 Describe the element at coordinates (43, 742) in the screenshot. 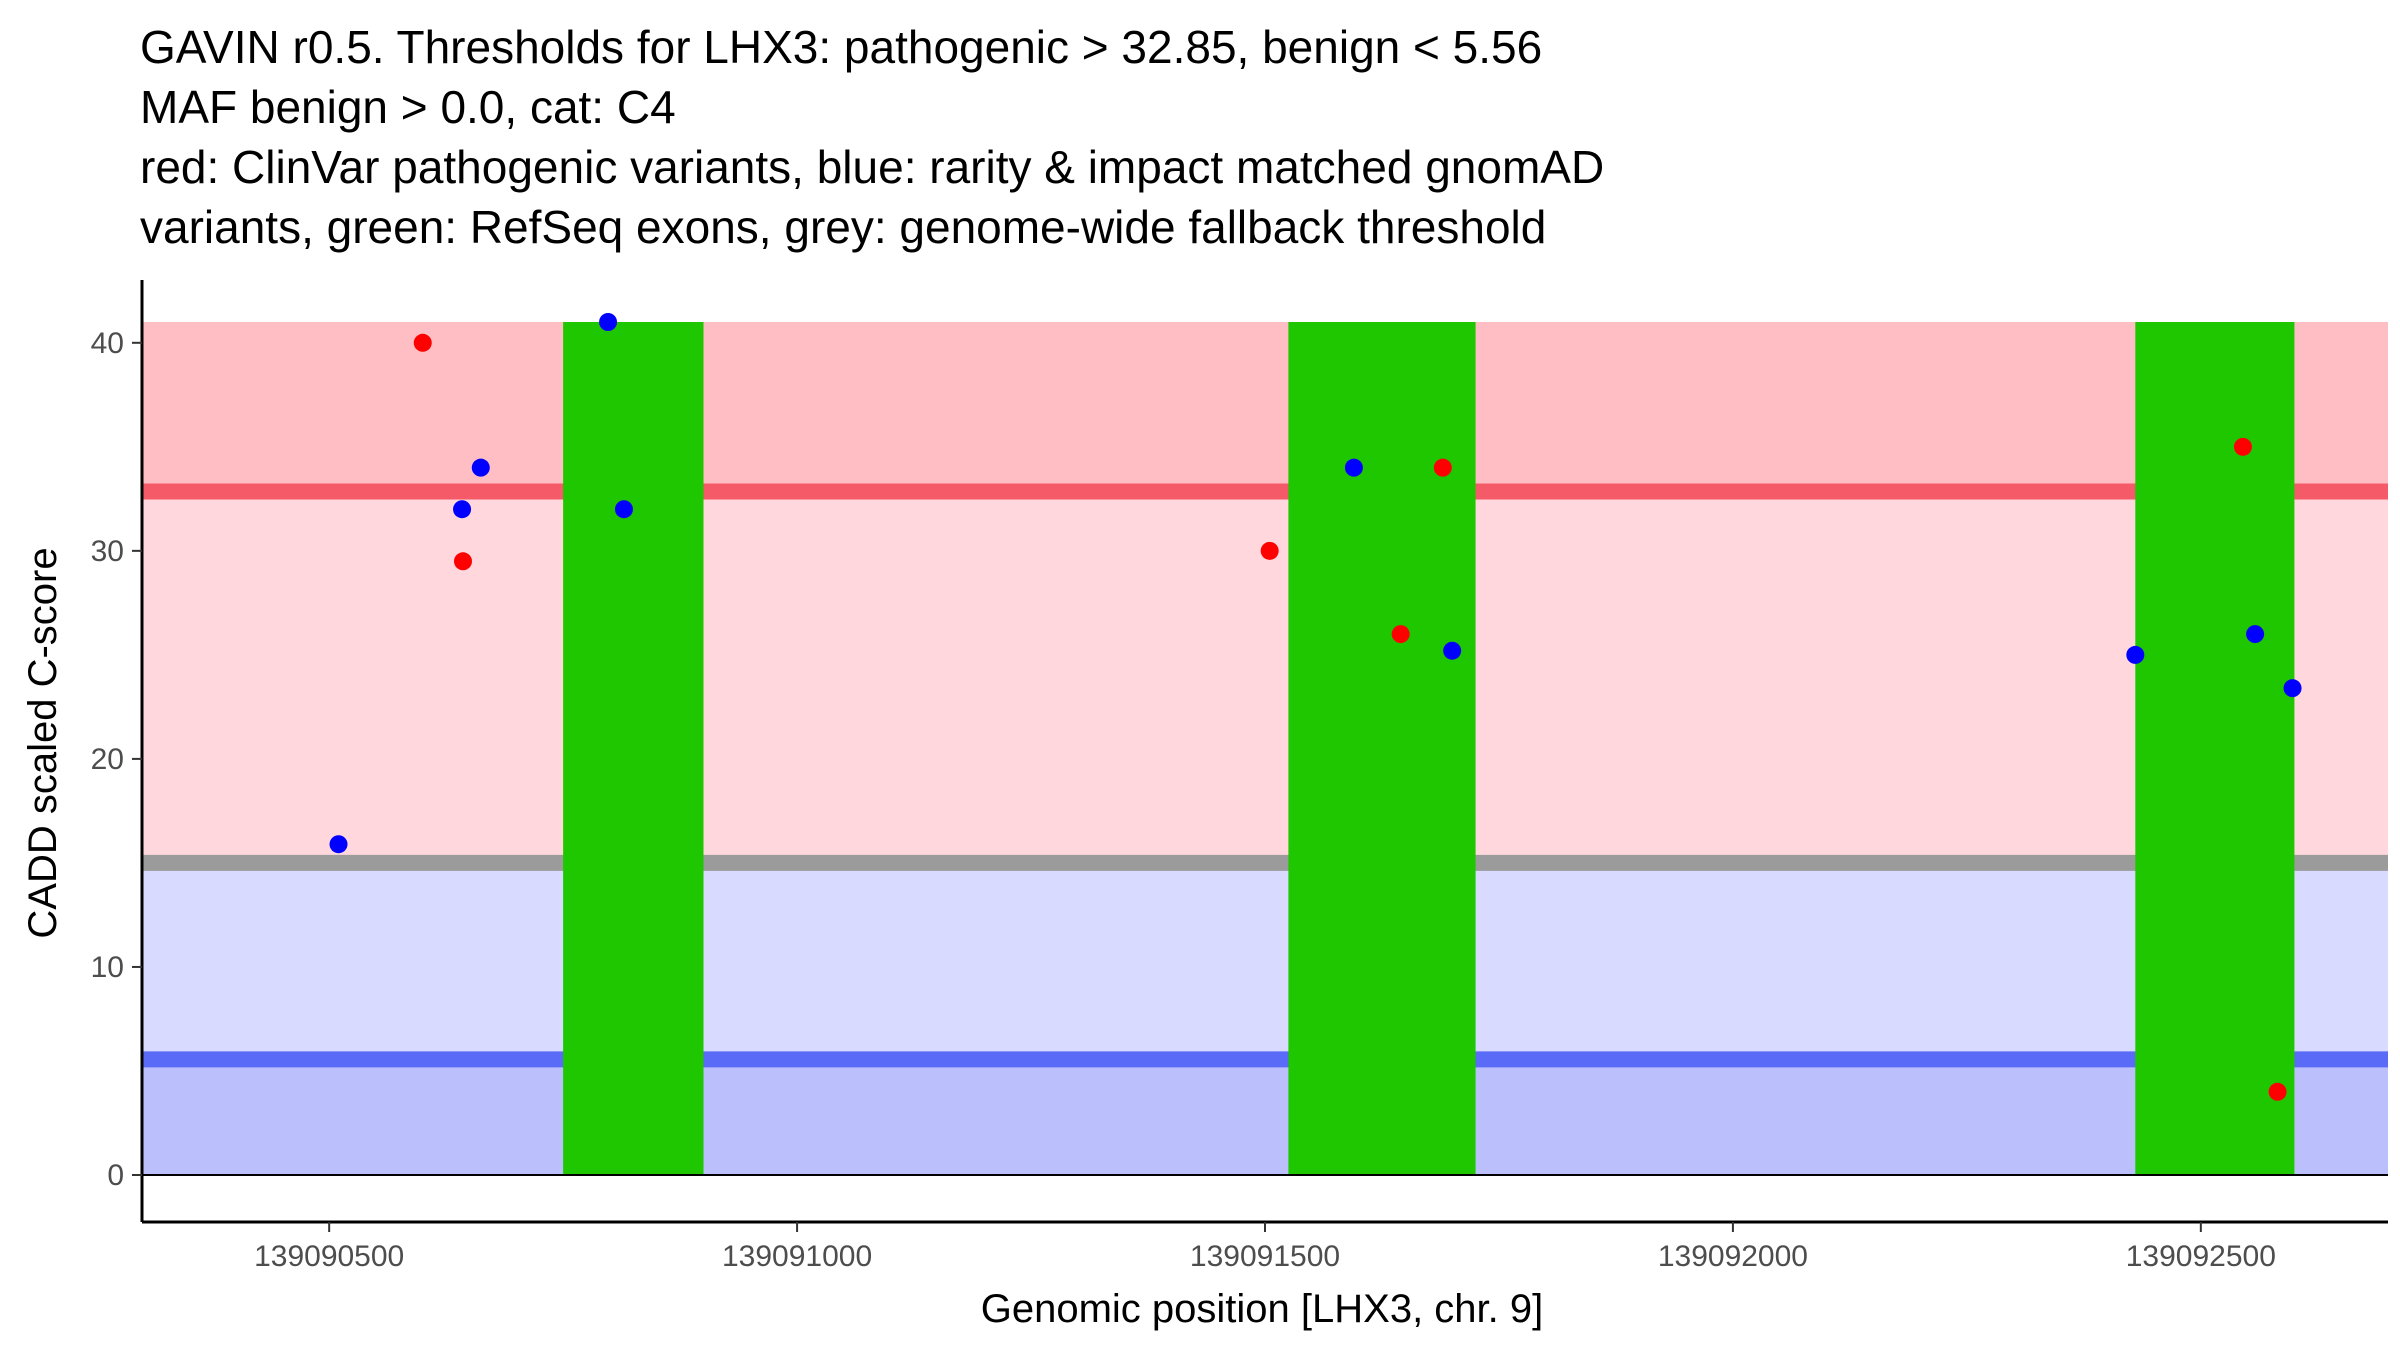

I see `y-axis-title: CADD scaled C-score` at that location.